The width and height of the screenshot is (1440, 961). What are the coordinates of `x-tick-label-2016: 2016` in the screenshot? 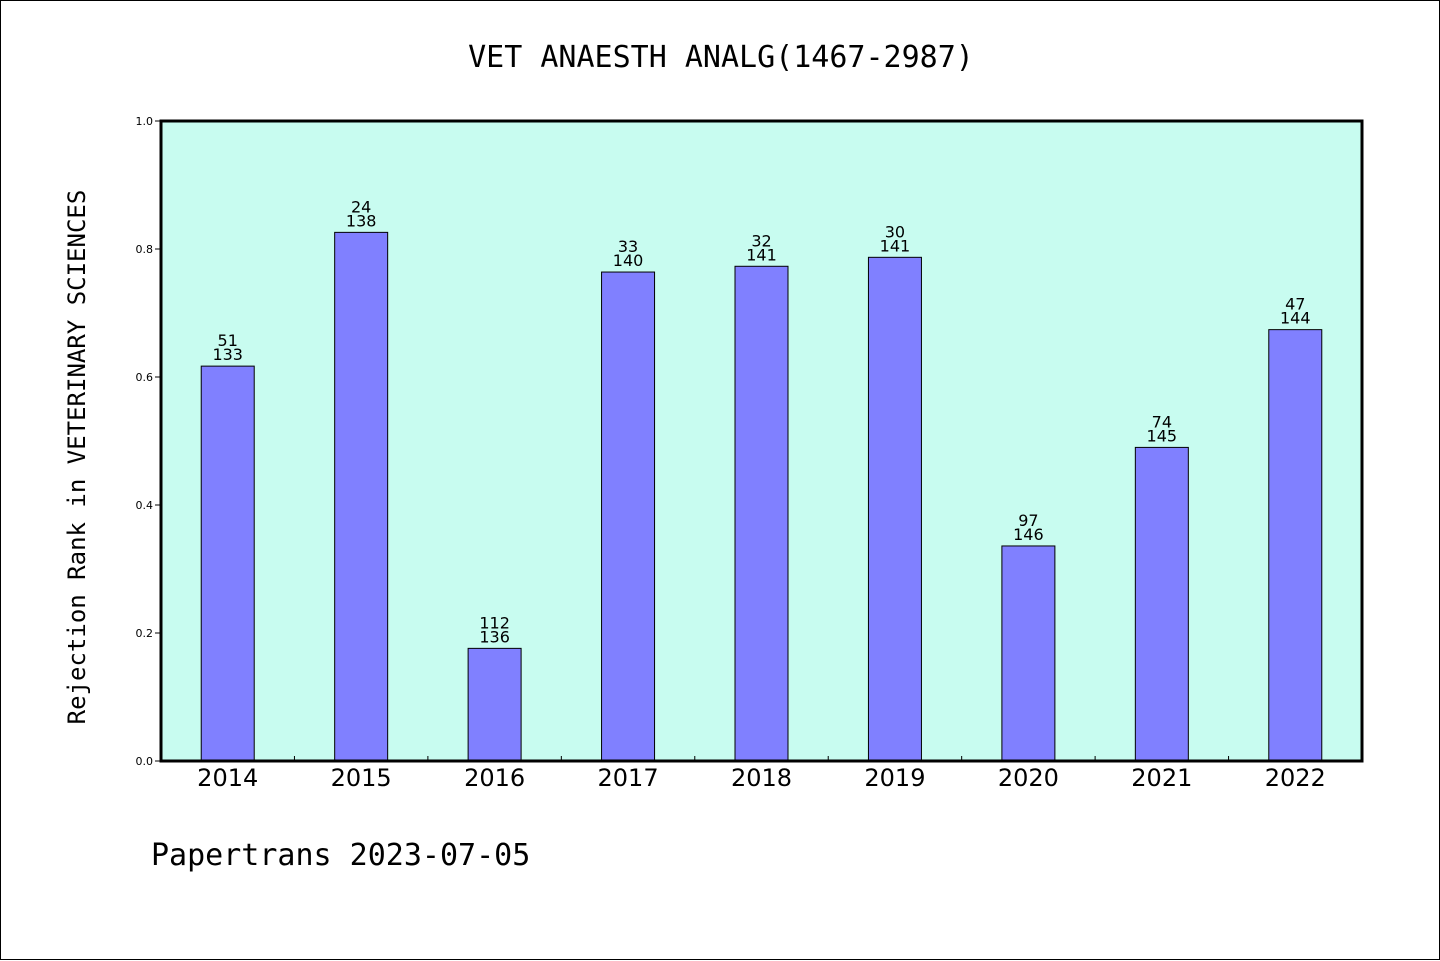 It's located at (494, 778).